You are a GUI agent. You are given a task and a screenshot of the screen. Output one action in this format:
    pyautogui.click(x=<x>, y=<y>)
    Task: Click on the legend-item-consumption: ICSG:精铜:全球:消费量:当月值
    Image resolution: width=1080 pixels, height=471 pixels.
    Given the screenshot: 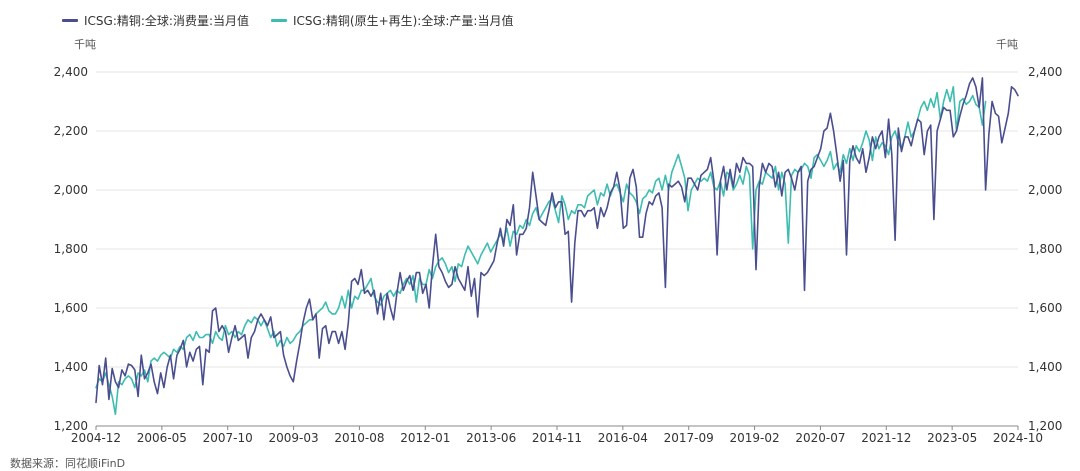 What is the action you would take?
    pyautogui.click(x=155, y=20)
    